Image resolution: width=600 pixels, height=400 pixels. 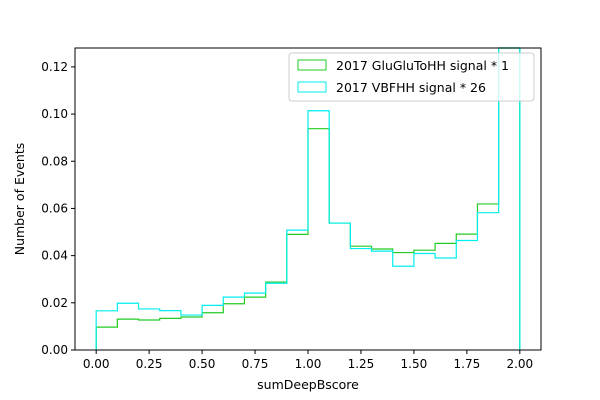 What do you see at coordinates (54, 67) in the screenshot?
I see `y-tick-label: 0.12` at bounding box center [54, 67].